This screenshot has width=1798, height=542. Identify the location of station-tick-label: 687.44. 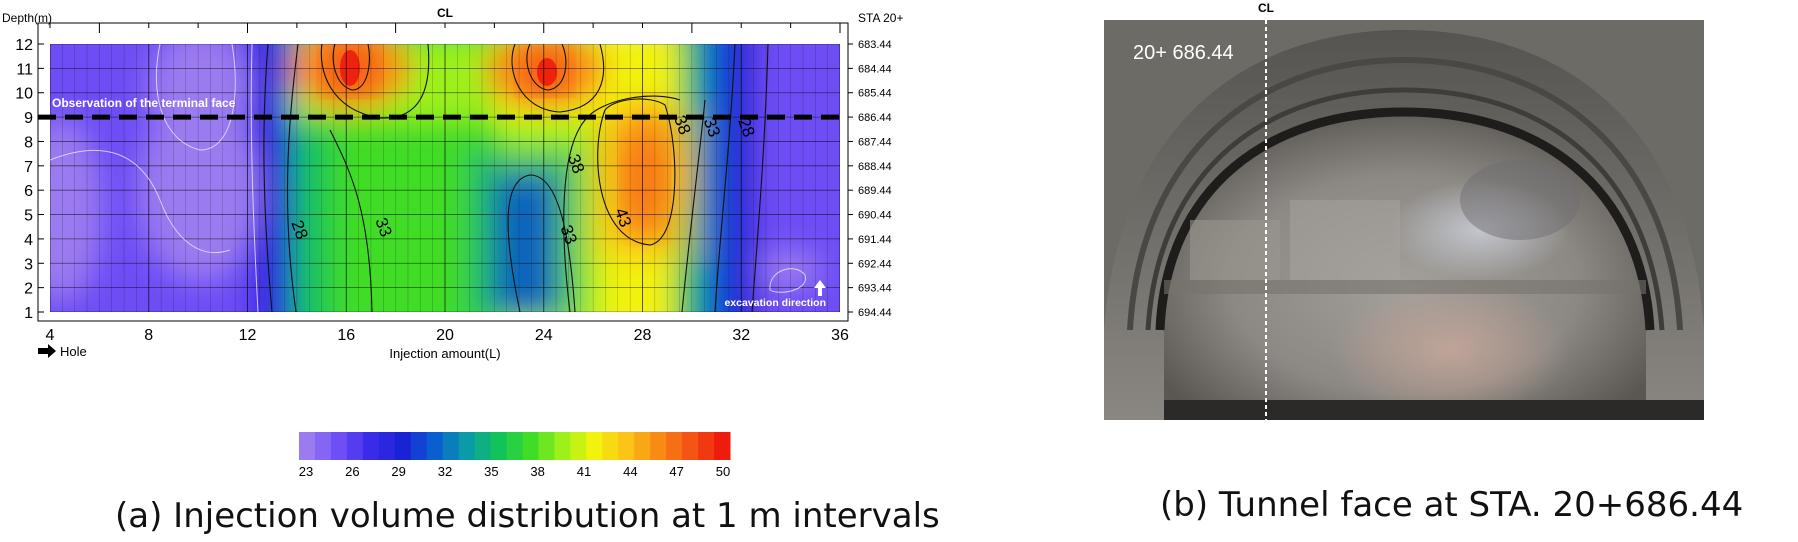
(875, 142).